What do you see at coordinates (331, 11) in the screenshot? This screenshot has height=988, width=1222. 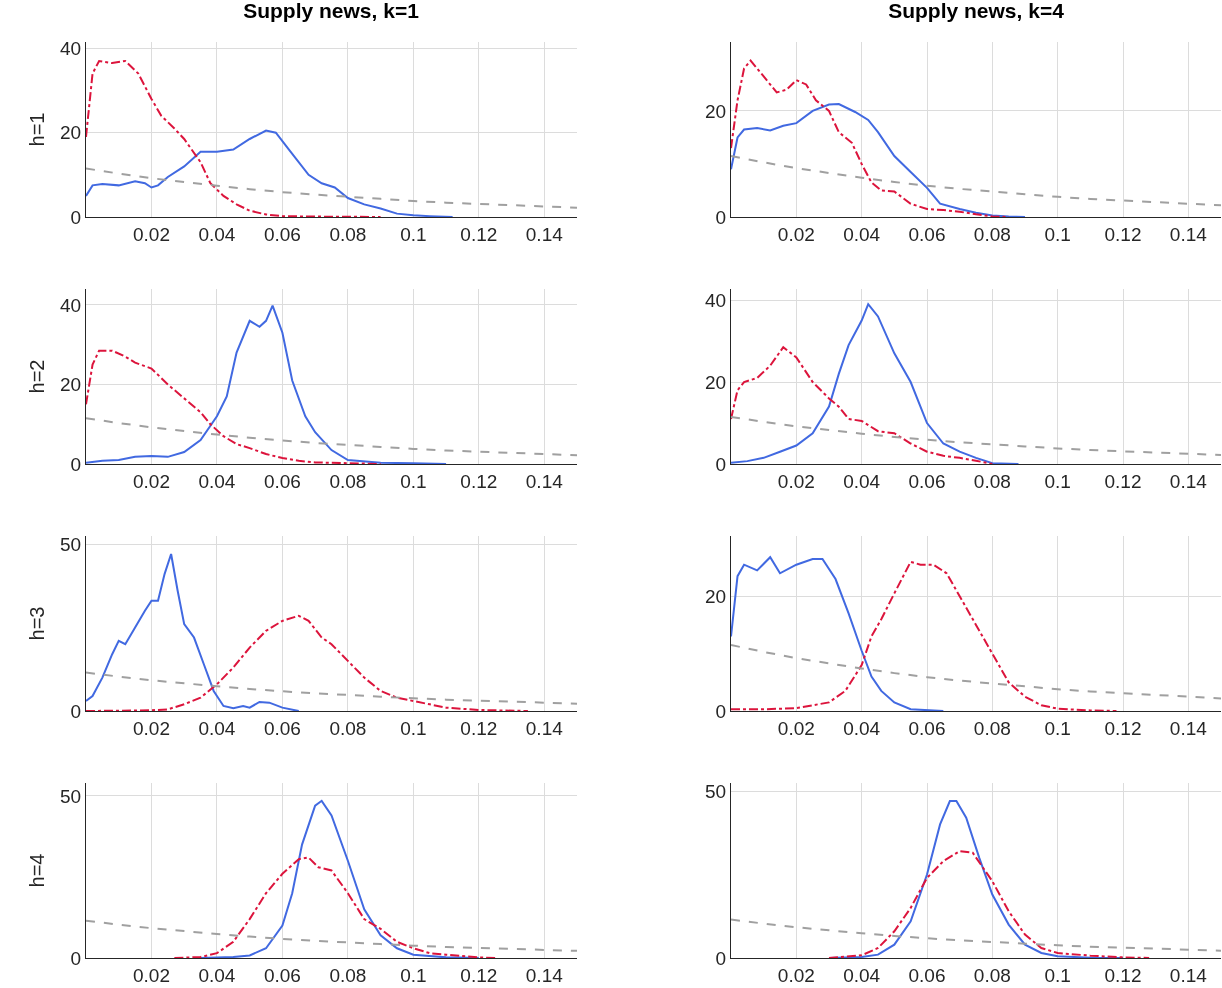 I see `chart-title: Supply news, k=1` at bounding box center [331, 11].